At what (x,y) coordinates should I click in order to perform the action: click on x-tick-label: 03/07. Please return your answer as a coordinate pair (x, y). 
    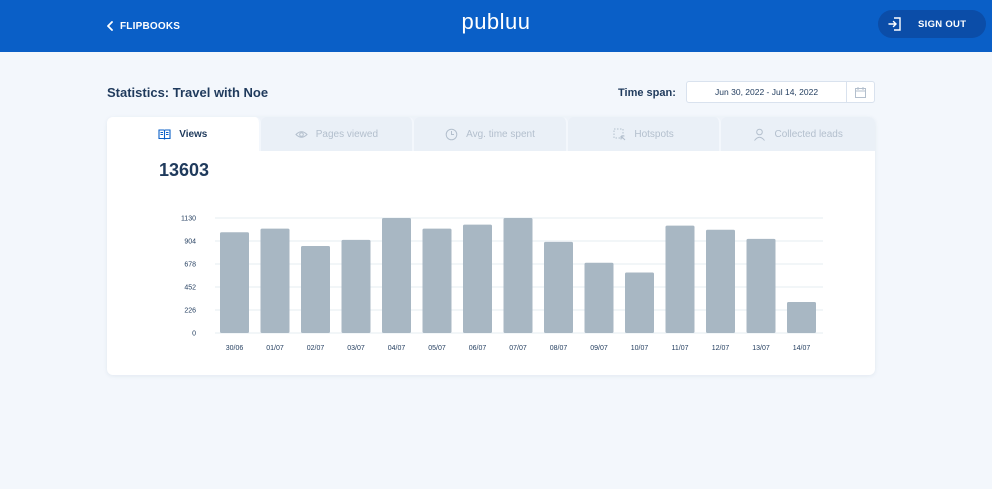
    Looking at the image, I should click on (356, 348).